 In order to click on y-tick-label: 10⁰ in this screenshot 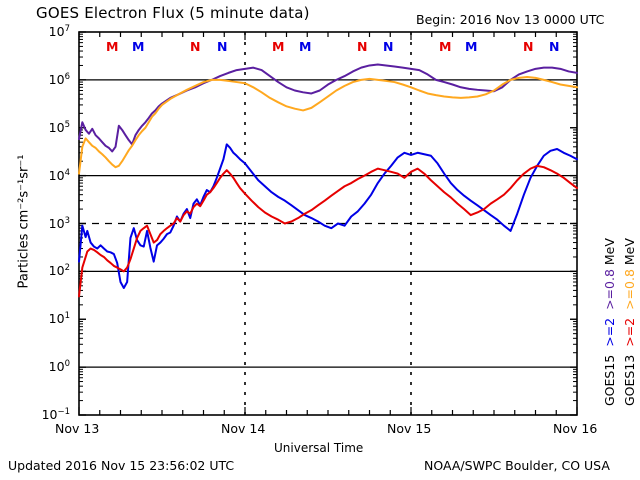, I will do `click(59, 367)`.